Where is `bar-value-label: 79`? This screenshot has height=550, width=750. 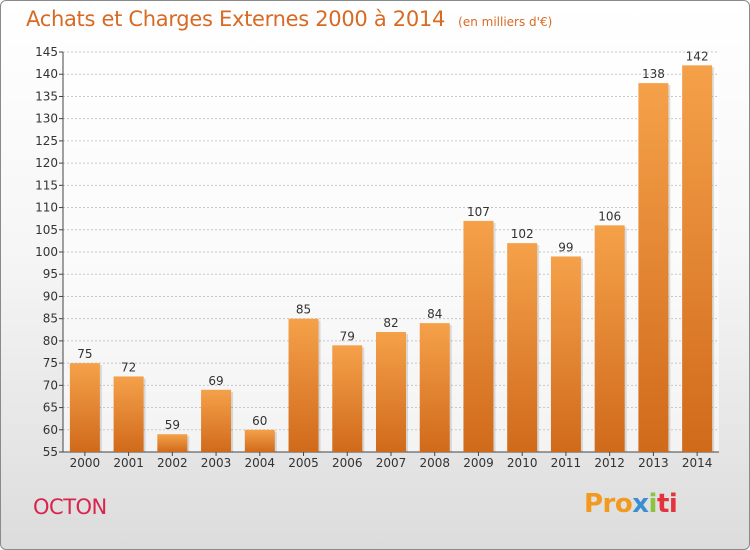
bar-value-label: 79 is located at coordinates (347, 336).